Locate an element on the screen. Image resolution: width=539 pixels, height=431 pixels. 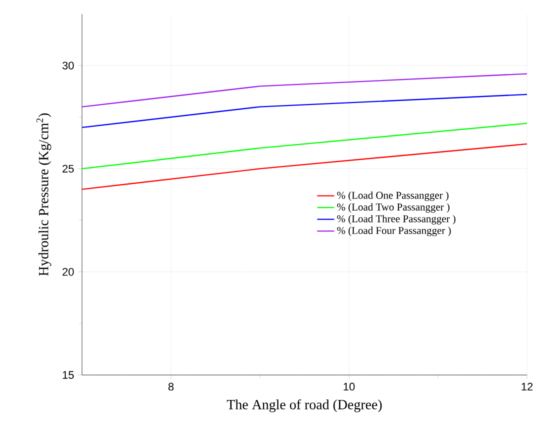
x-tick-label: 12 is located at coordinates (527, 386).